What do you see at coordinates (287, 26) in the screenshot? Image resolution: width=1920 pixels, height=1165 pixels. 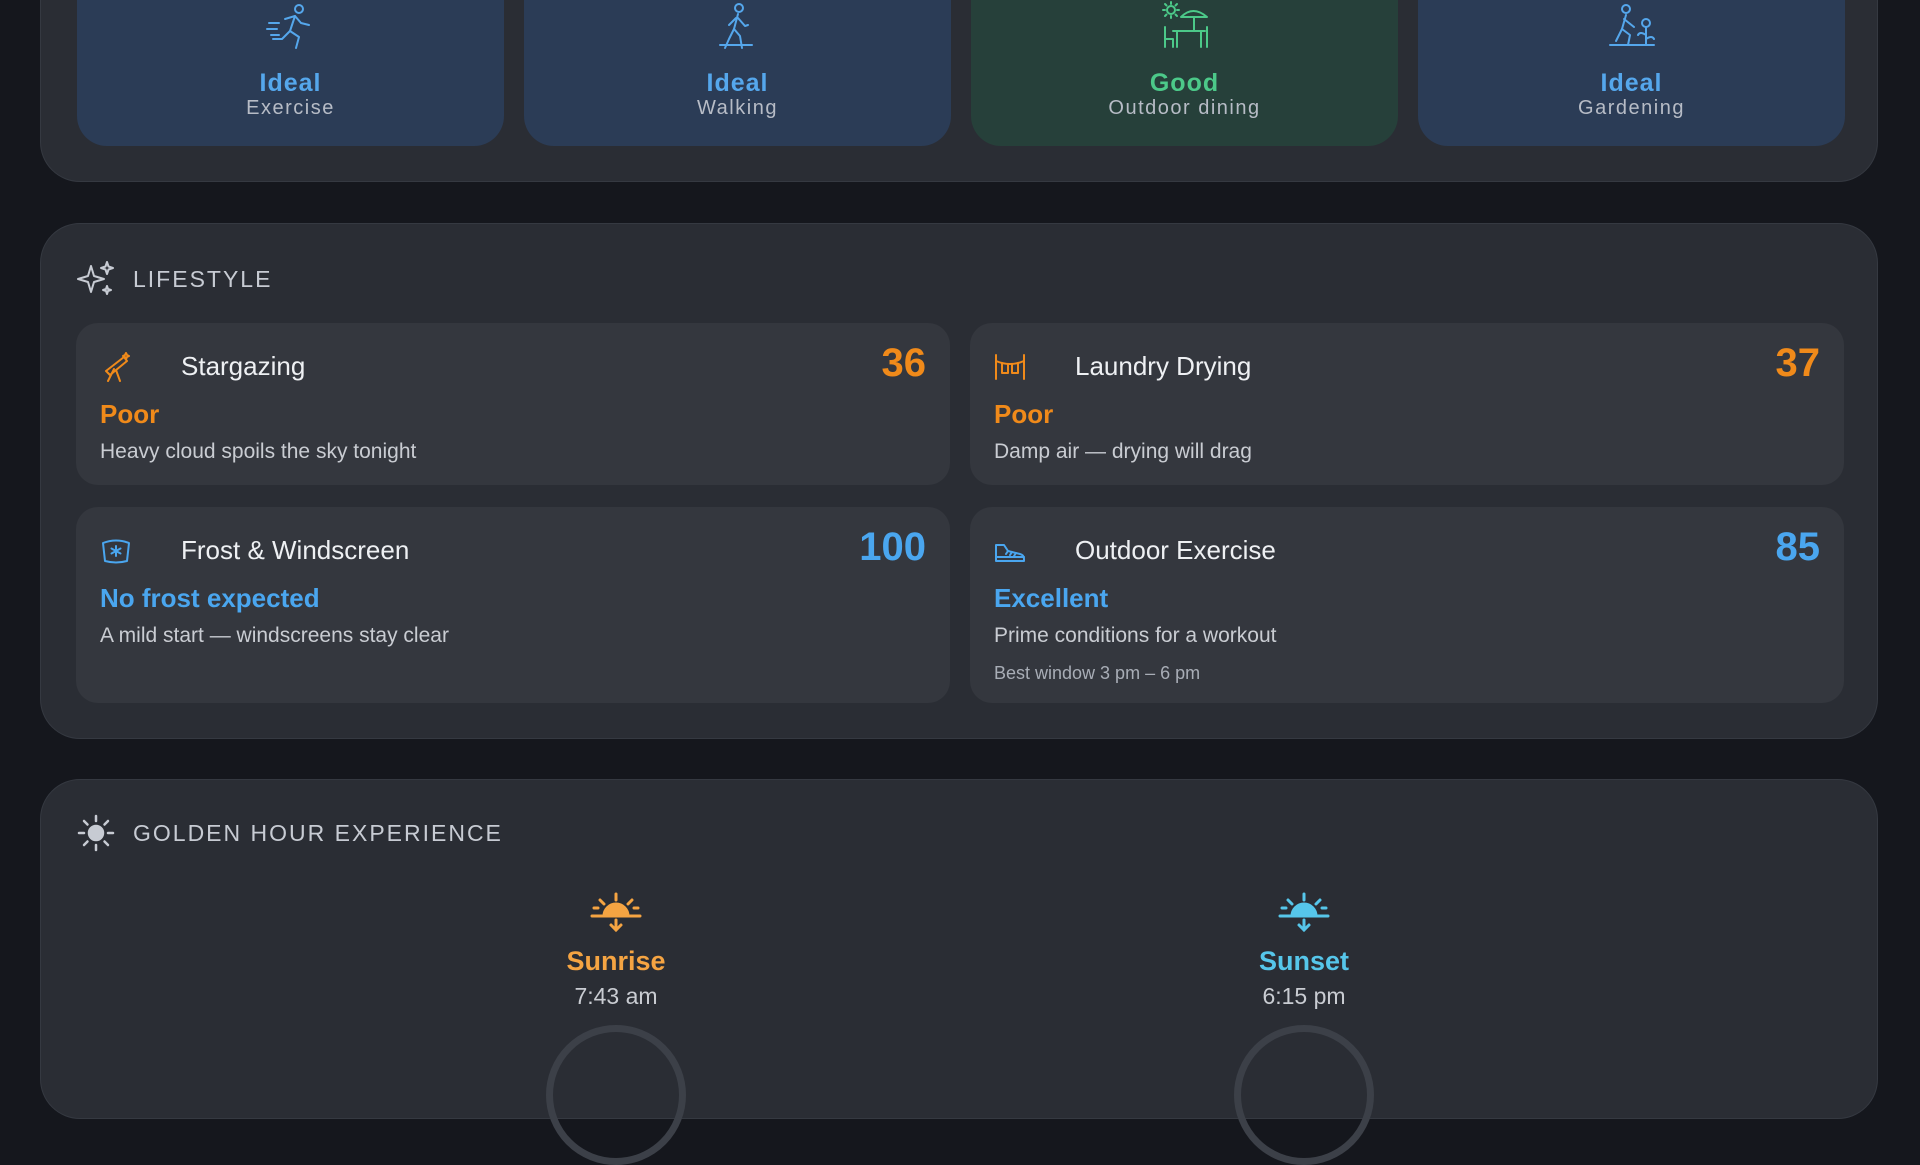 I see `running-icon` at bounding box center [287, 26].